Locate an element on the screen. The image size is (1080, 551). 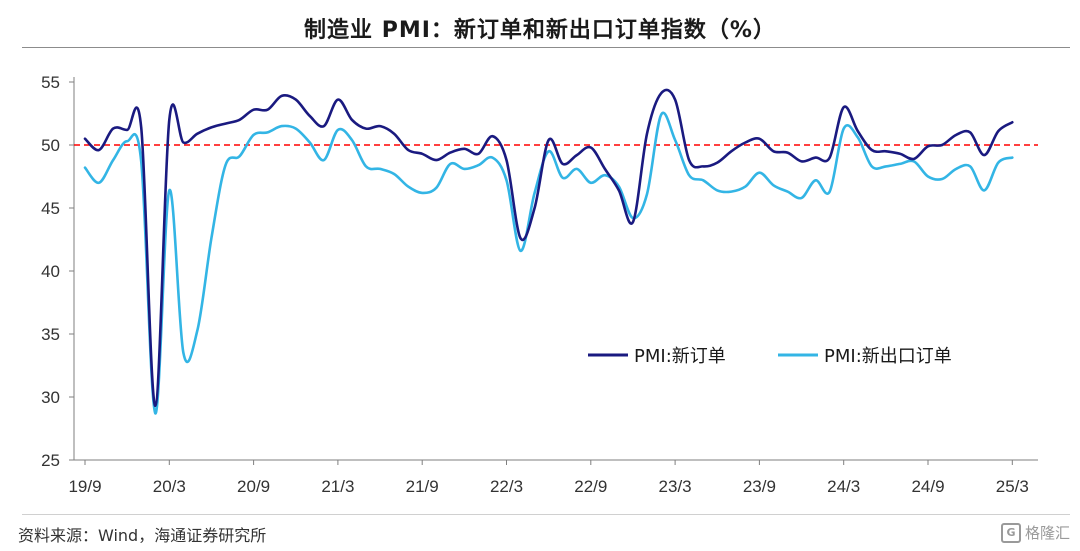
legend: PMI:新订单 PMI:新出口订单 is located at coordinates (770, 356).